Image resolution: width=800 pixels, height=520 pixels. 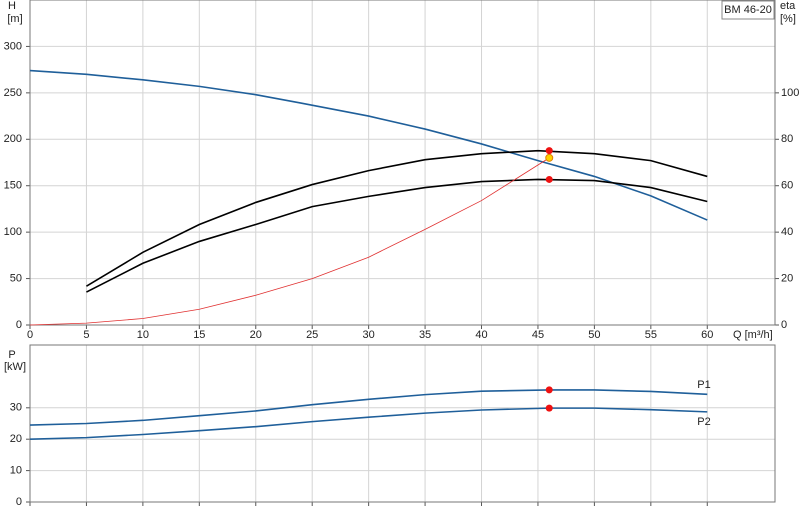 What do you see at coordinates (16, 408) in the screenshot?
I see `y-tick-label: 30` at bounding box center [16, 408].